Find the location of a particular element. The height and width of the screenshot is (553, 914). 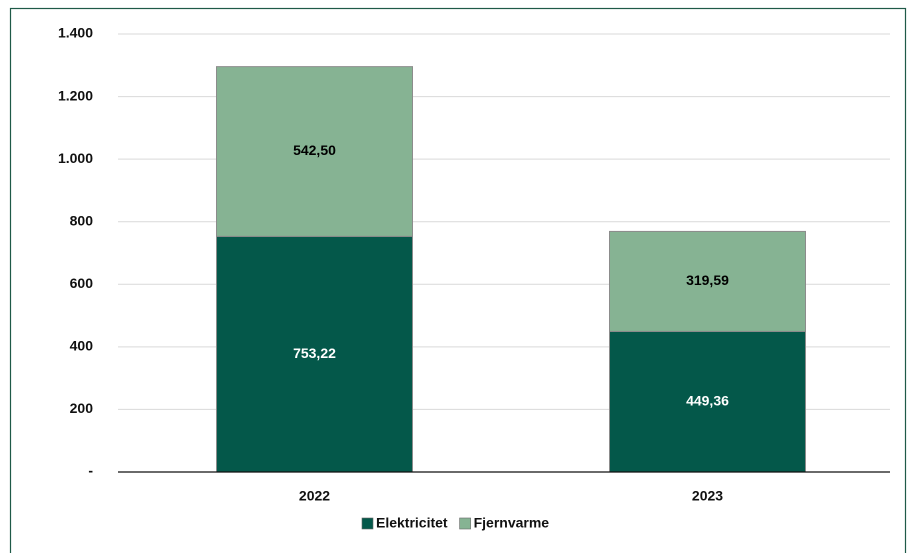

x-tick-label: 2022 is located at coordinates (314, 496).